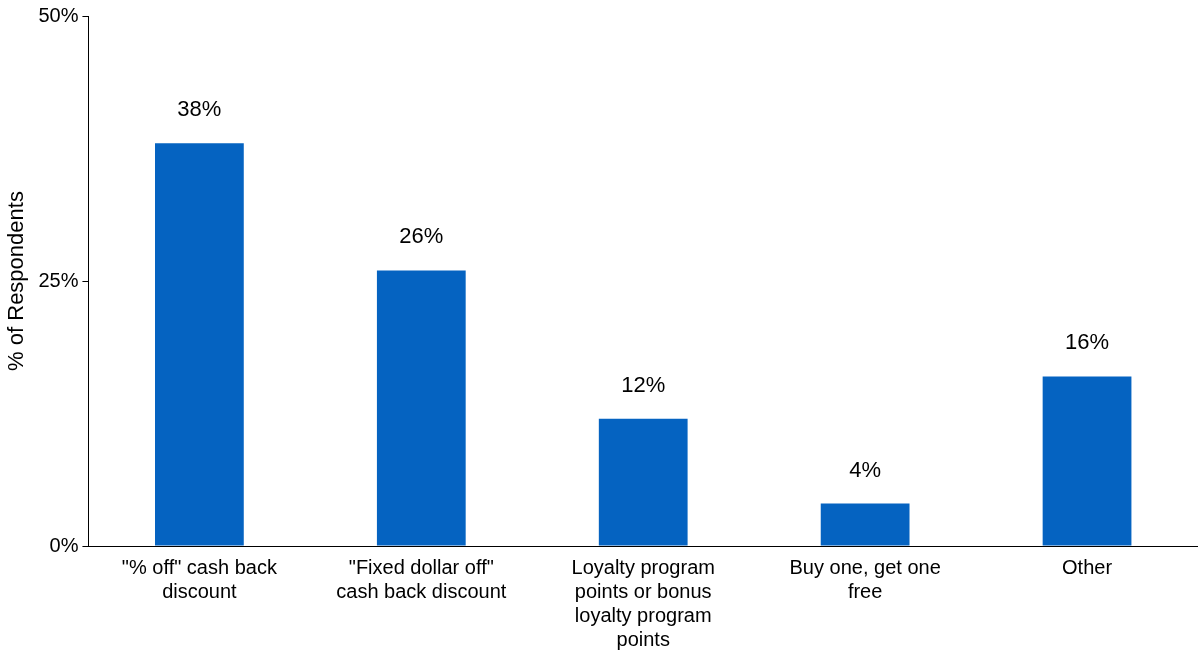 The image size is (1198, 662). I want to click on data-label: 12%, so click(643, 384).